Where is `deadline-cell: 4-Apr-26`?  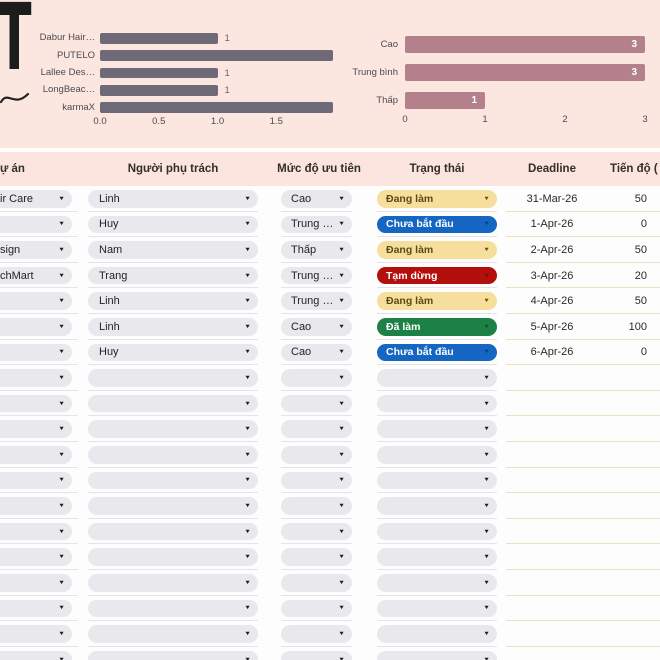 deadline-cell: 4-Apr-26 is located at coordinates (552, 301).